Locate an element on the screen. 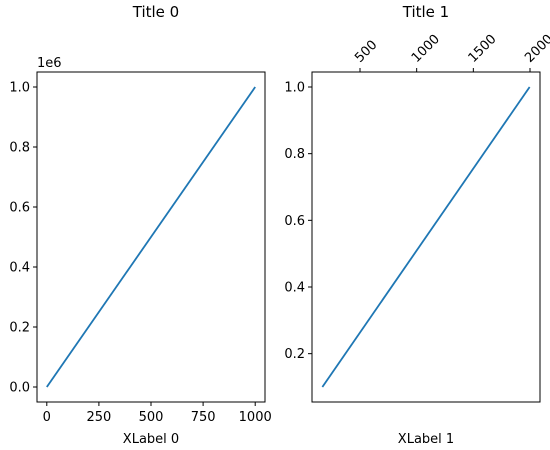 The image size is (550, 450). subplot-0-x-tick-label: 1000 is located at coordinates (255, 417).